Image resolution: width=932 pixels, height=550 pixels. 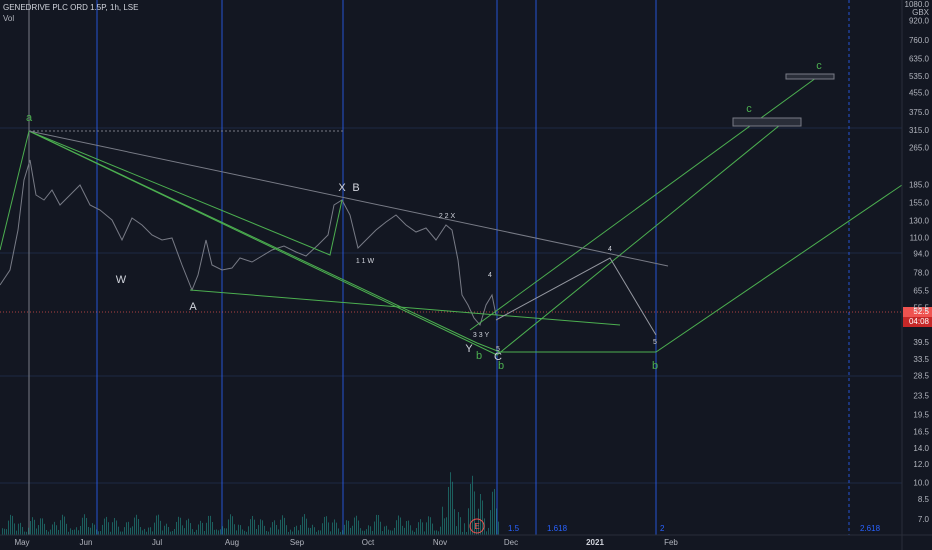 I want to click on symbol: GENEDRIVE PLC ORD 1.5P, 1h, LSE, so click(x=70, y=7).